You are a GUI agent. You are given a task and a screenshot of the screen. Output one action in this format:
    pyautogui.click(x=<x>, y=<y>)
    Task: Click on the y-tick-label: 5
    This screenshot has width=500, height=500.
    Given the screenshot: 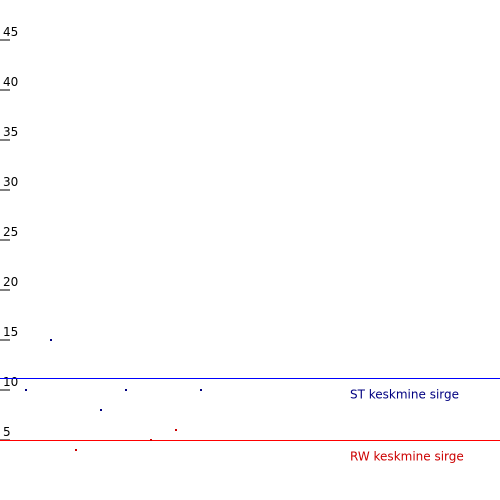 What is the action you would take?
    pyautogui.click(x=7, y=432)
    